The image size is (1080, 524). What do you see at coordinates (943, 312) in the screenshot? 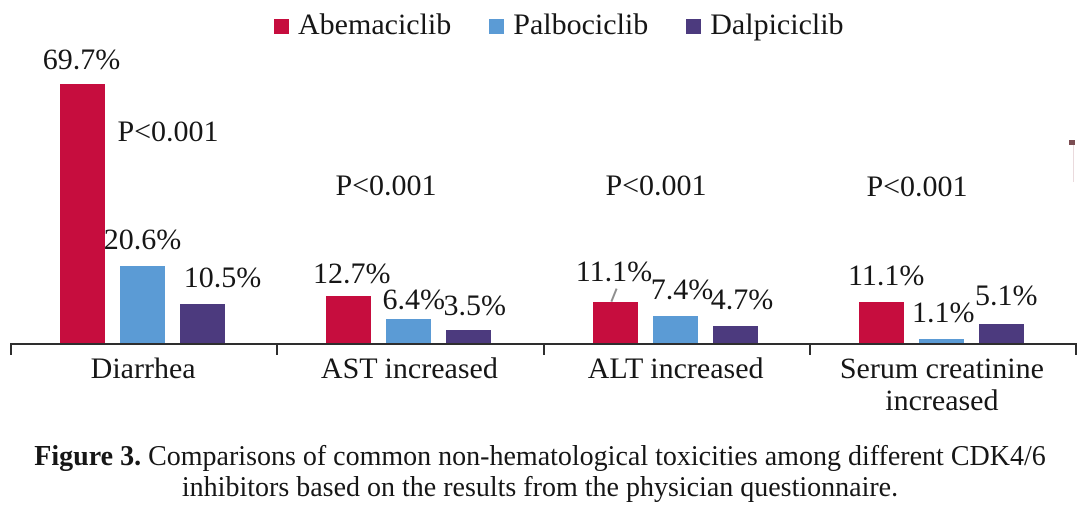
I see `value-label: 1.1%` at bounding box center [943, 312].